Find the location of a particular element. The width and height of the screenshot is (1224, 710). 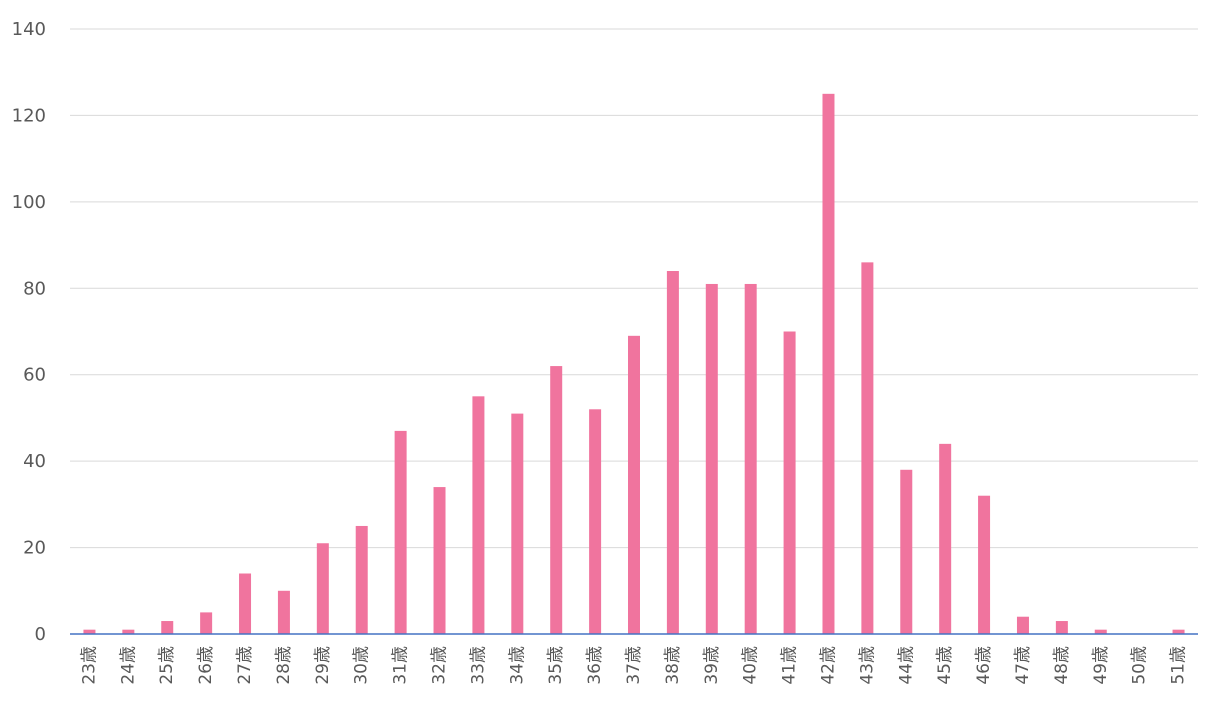

x-tick-label: 45歳 is located at coordinates (945, 665).